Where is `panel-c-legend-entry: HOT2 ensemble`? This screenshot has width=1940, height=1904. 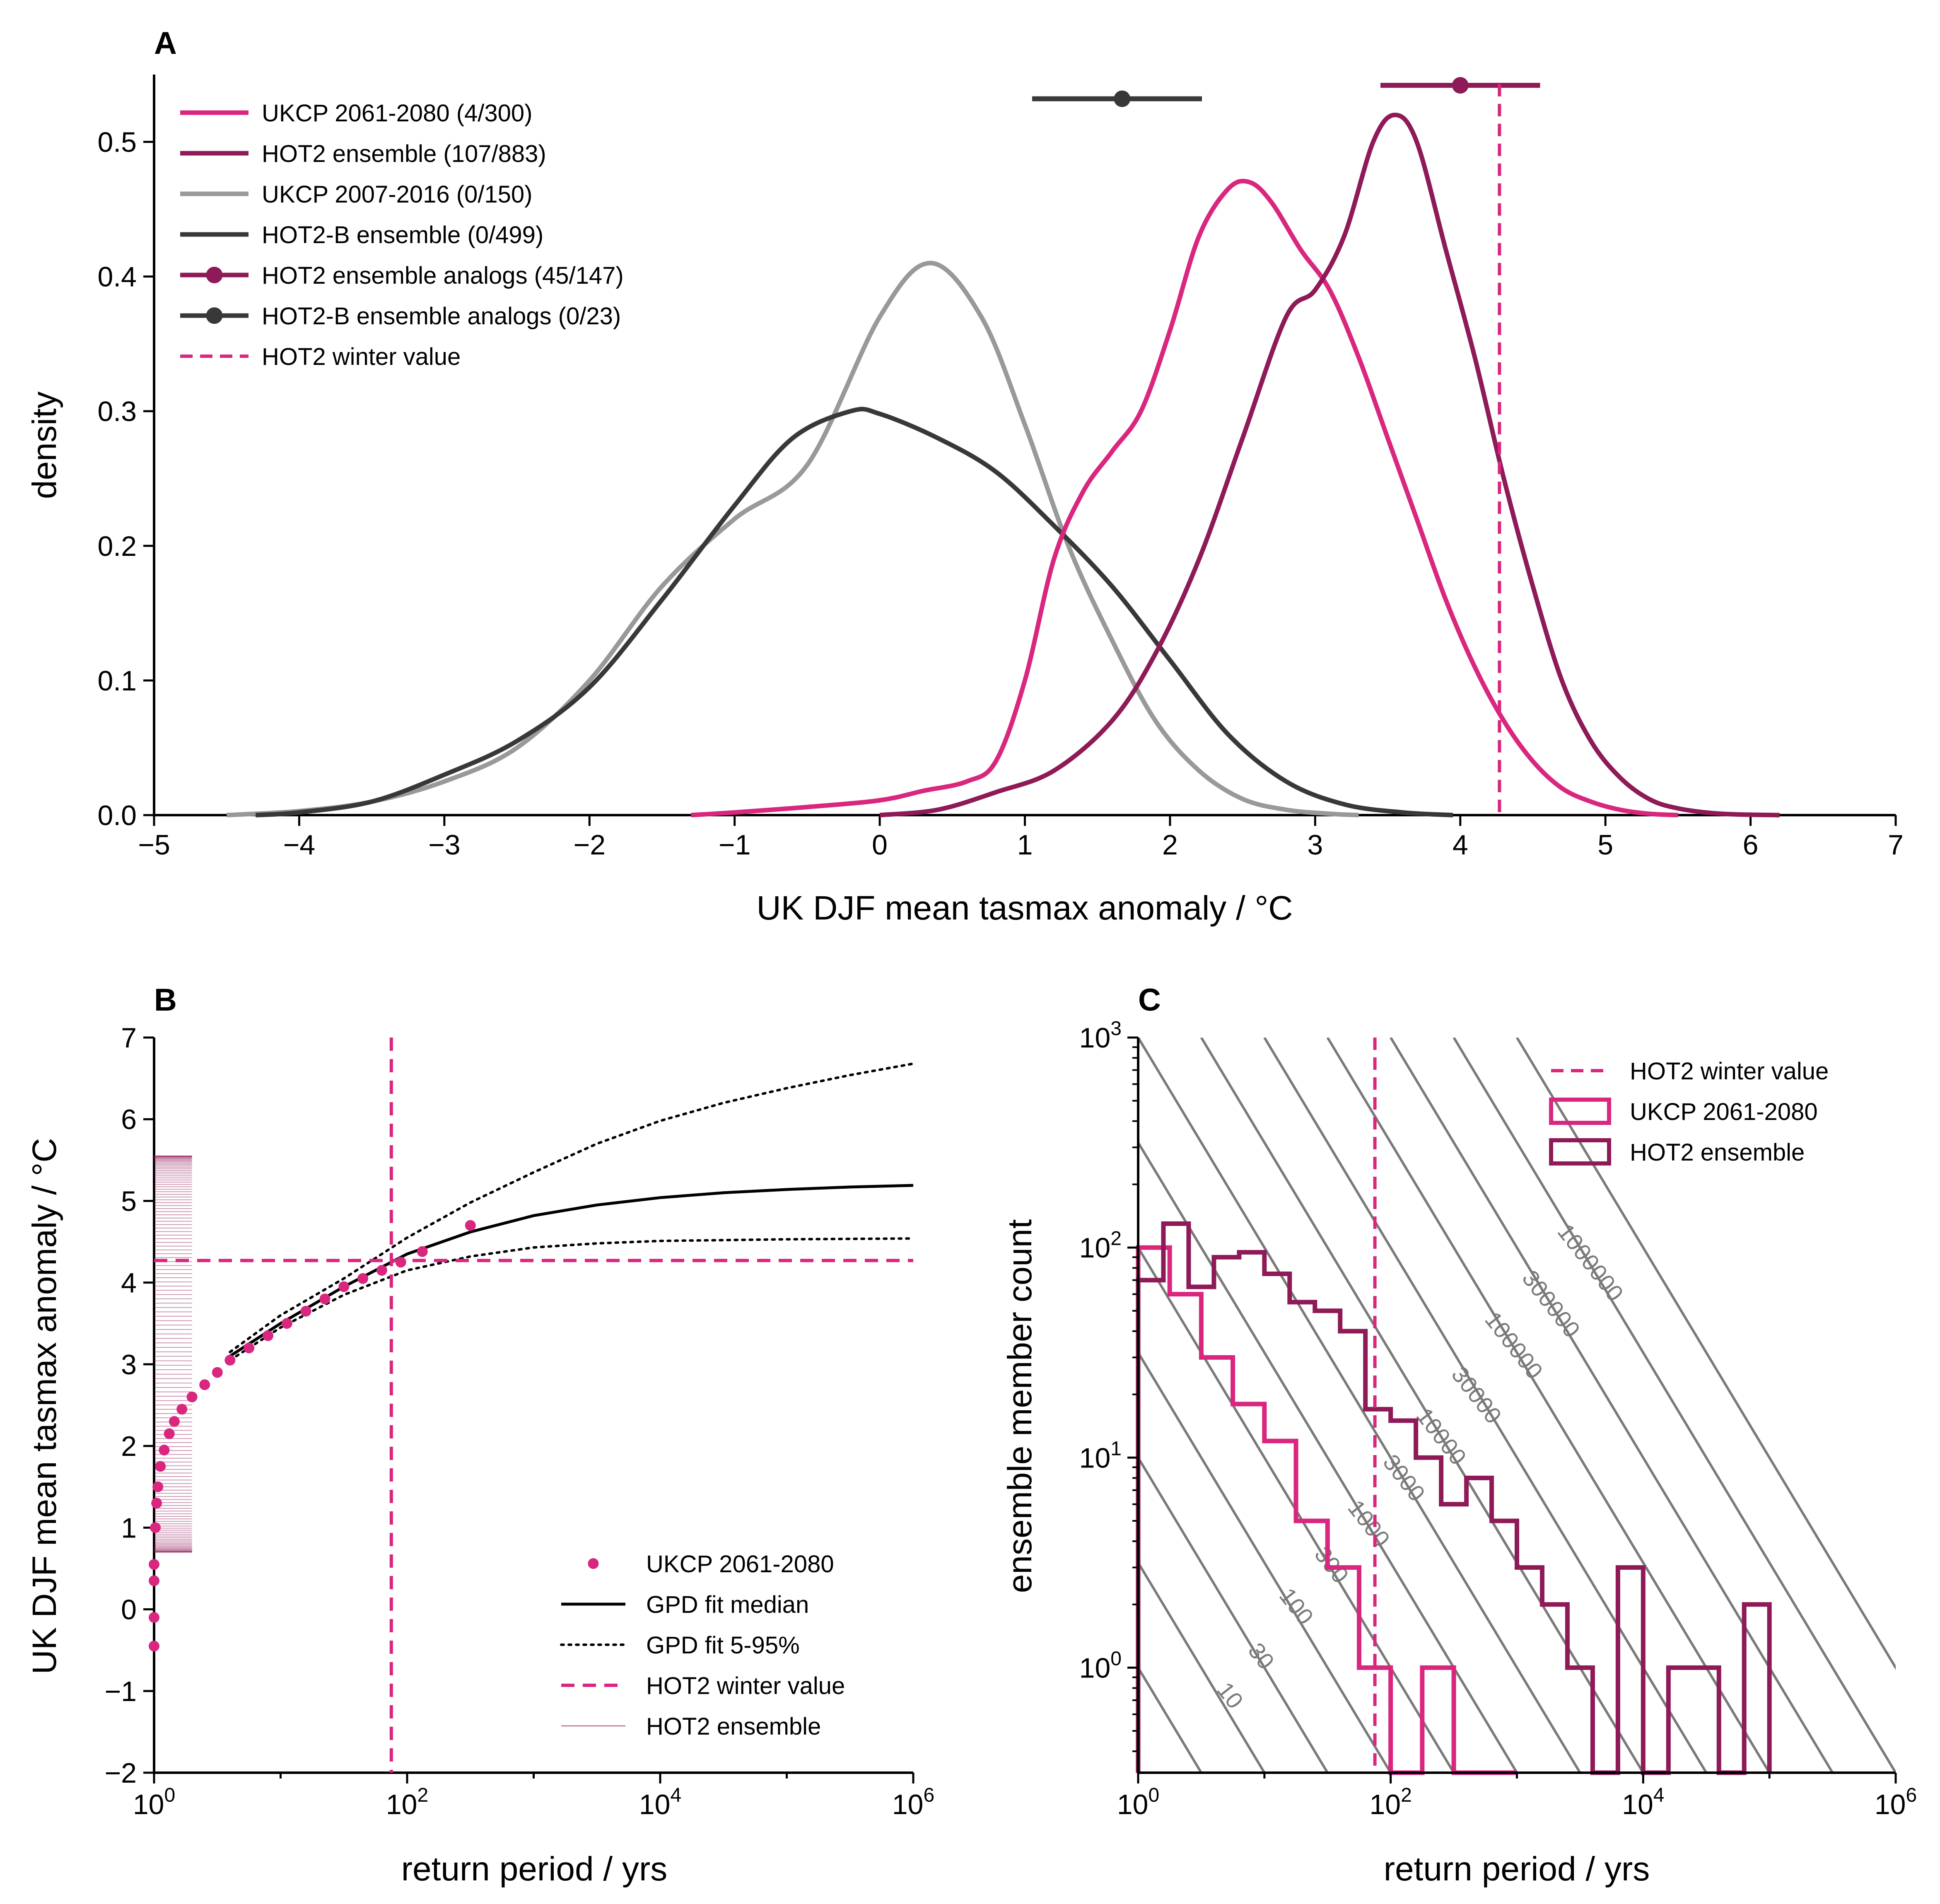
panel-c-legend-entry: HOT2 ensemble is located at coordinates (1677, 1152).